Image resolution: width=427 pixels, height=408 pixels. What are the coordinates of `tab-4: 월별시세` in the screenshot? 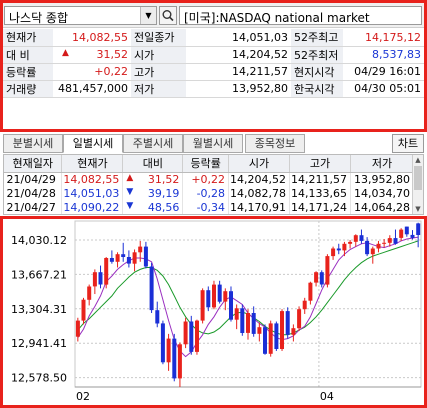 It's located at (213, 143).